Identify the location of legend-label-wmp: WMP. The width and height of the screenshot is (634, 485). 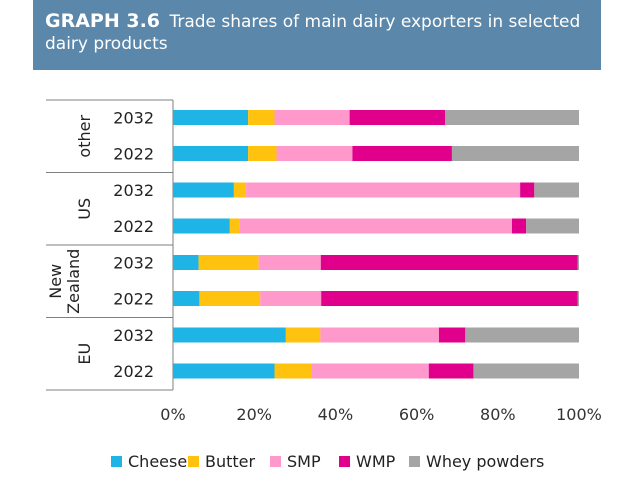
(376, 461).